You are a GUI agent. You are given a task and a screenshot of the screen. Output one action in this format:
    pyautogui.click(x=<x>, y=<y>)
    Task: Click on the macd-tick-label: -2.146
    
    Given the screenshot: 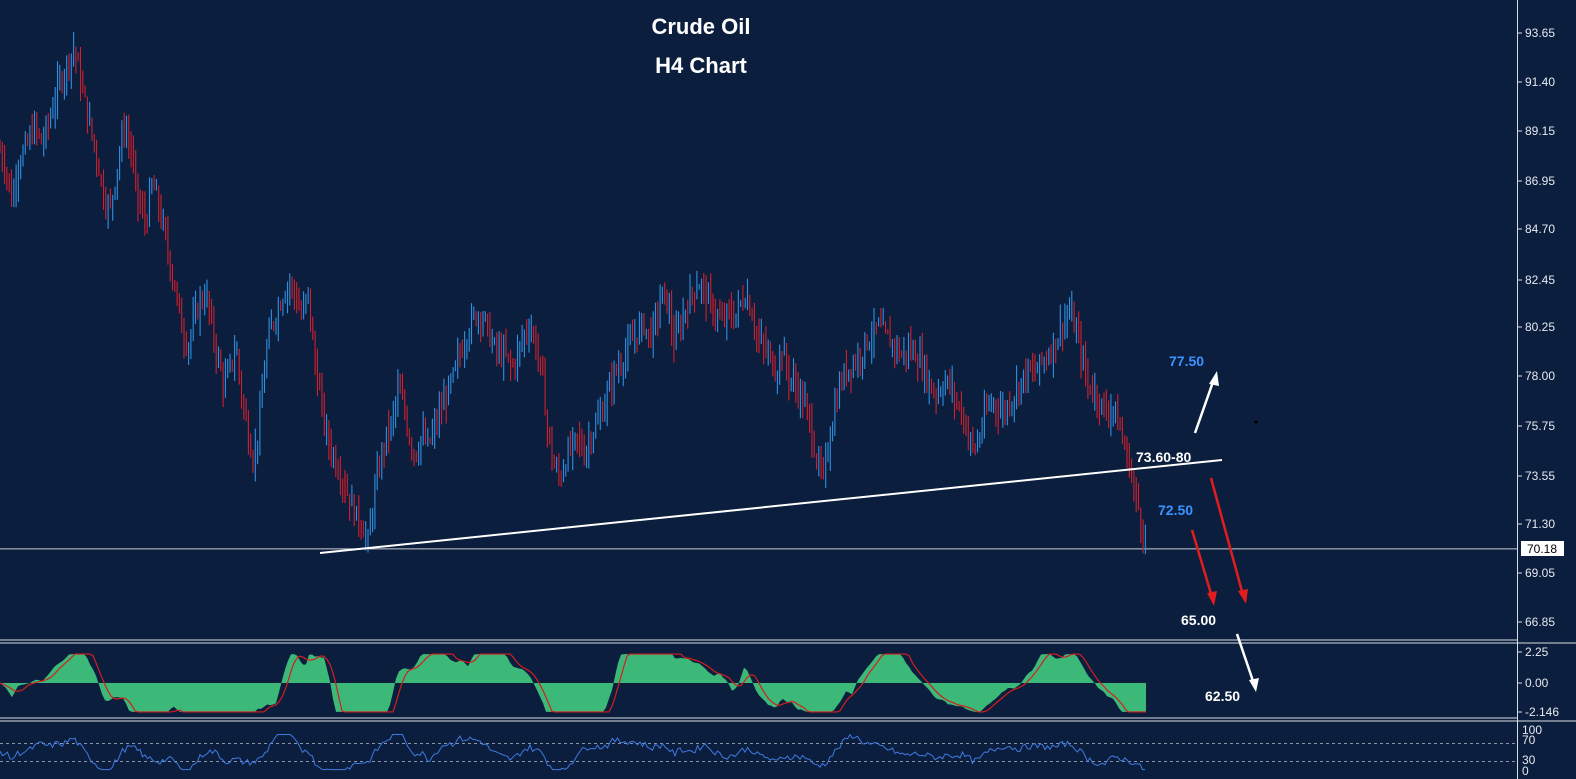 What is the action you would take?
    pyautogui.click(x=1542, y=712)
    